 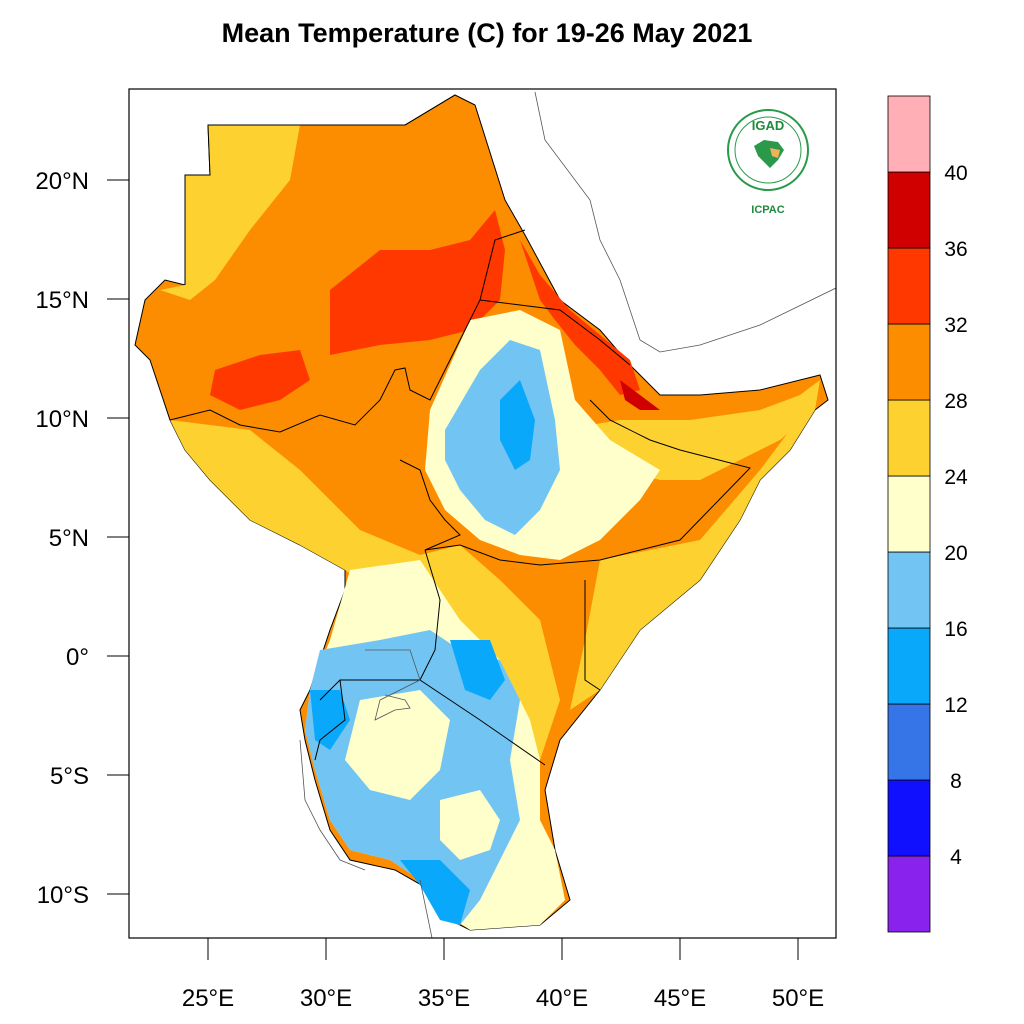 I want to click on colorbar-label: 16, so click(x=955, y=629).